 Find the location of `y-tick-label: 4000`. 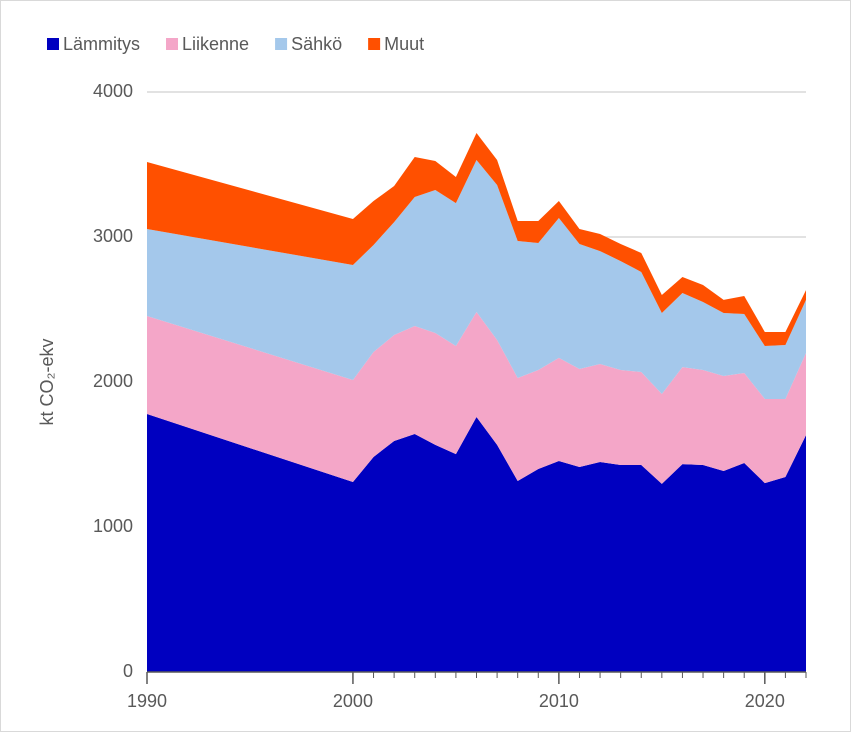

y-tick-label: 4000 is located at coordinates (113, 91).